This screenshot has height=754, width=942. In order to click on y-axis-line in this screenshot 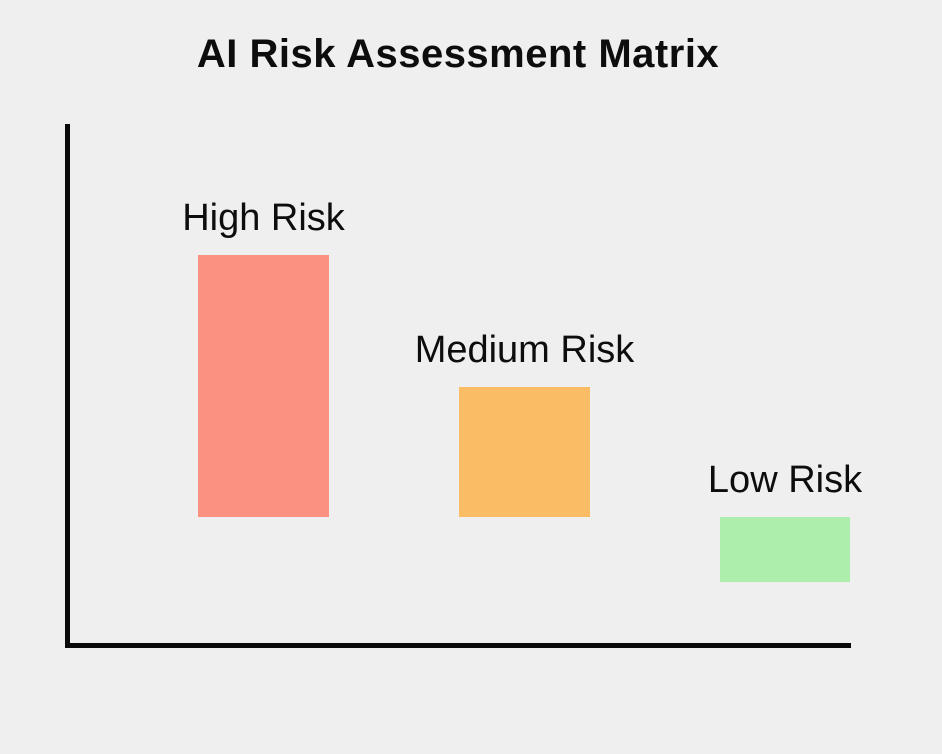, I will do `click(67, 386)`.